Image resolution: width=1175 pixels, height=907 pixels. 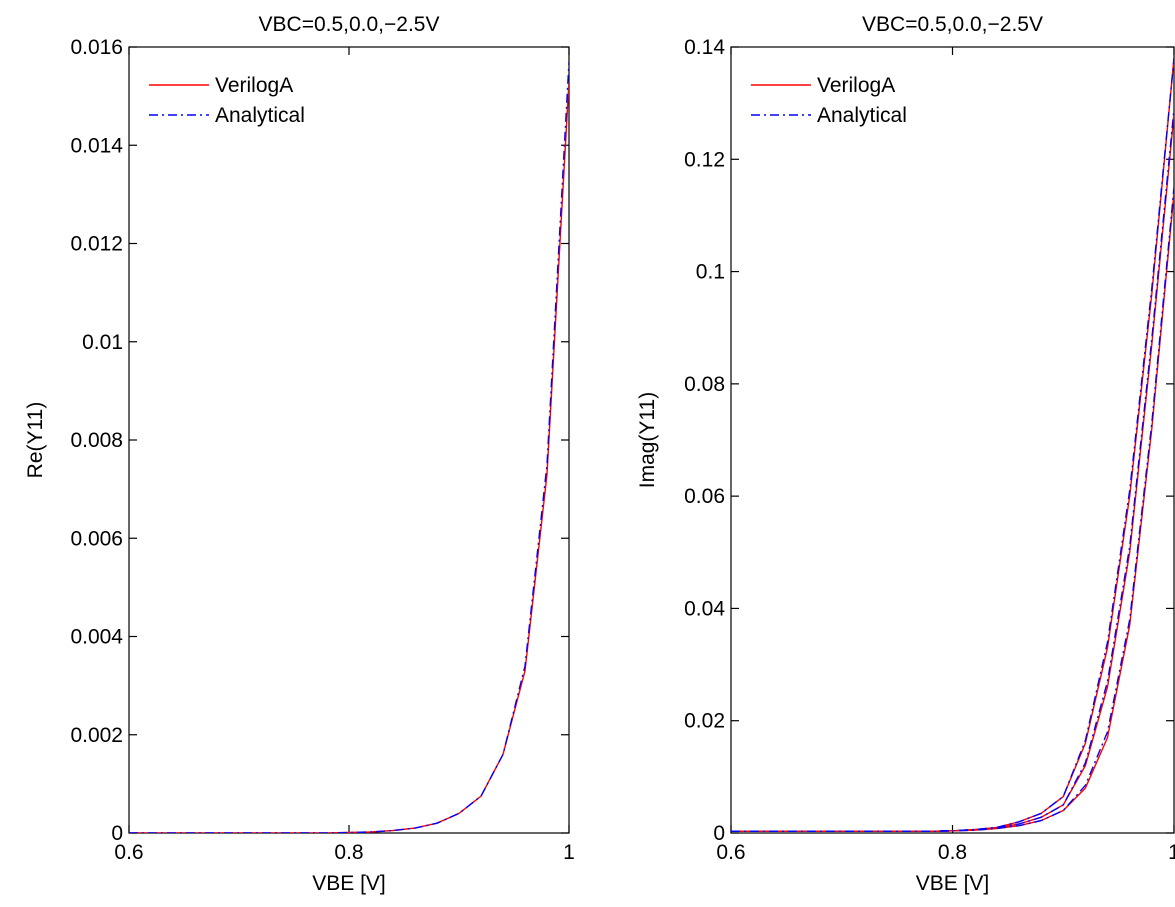 I want to click on y-tick-label: 0.016, so click(x=96, y=47).